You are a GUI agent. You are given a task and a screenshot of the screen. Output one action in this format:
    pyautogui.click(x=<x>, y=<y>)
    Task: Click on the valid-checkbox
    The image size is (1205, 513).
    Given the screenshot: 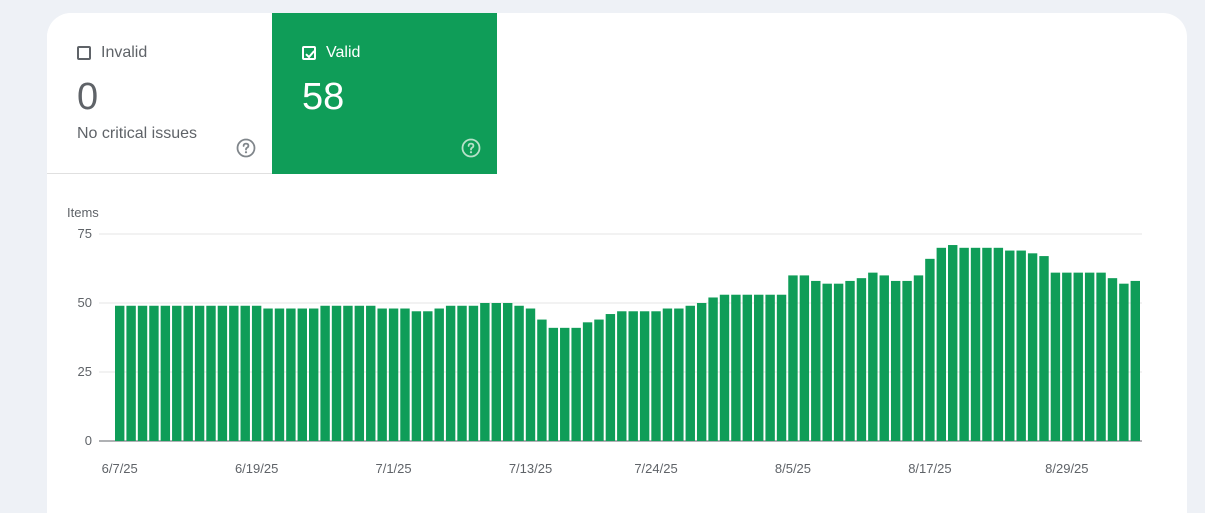 What is the action you would take?
    pyautogui.click(x=309, y=53)
    